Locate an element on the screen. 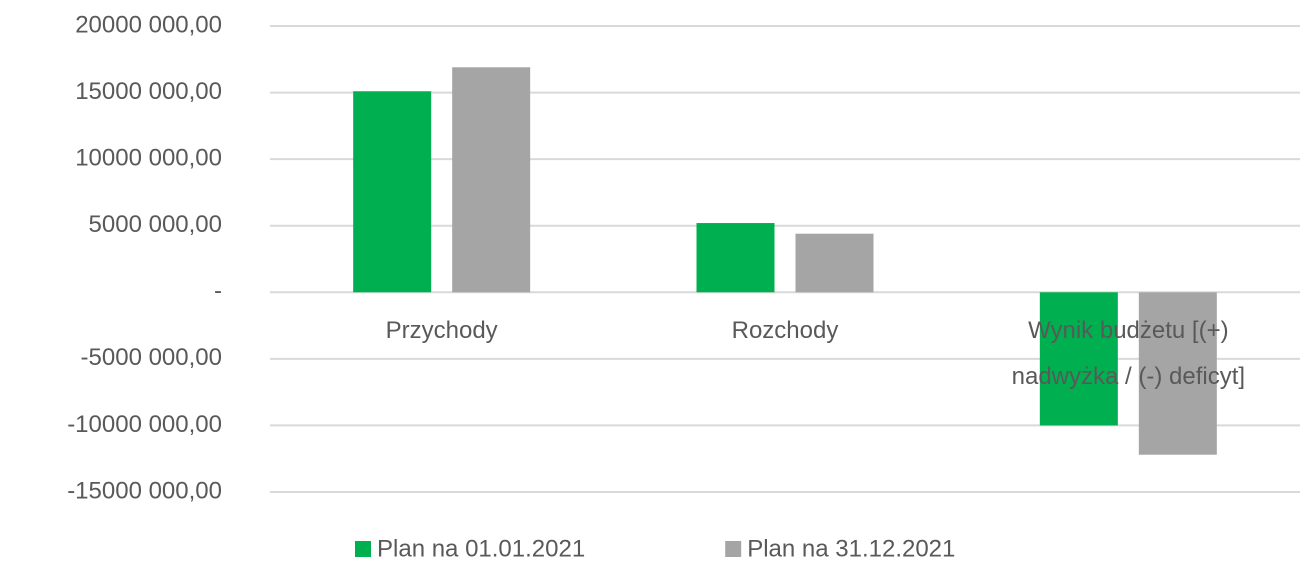  y-tick-label: 20000 000,00 is located at coordinates (148, 24).